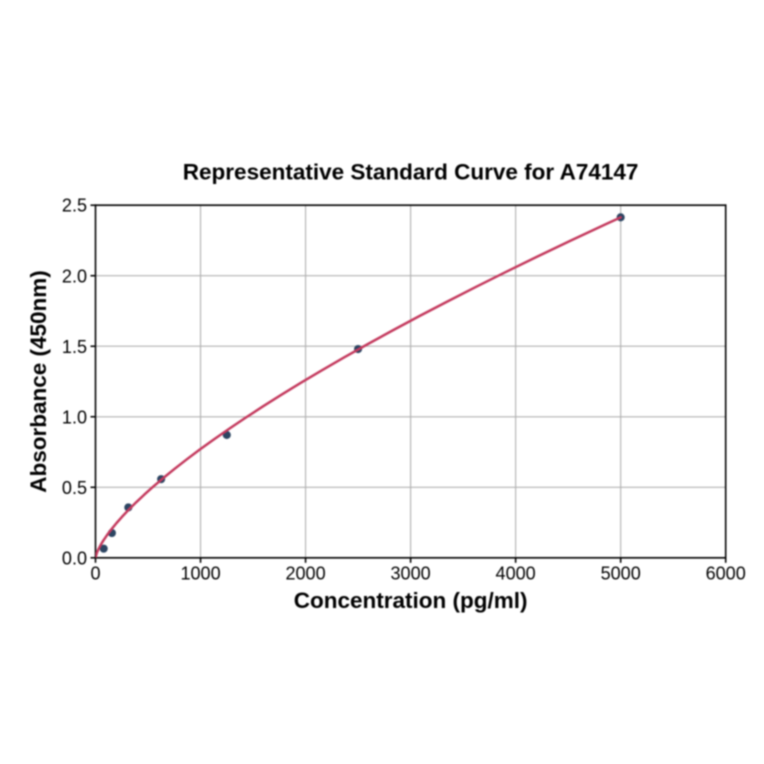  What do you see at coordinates (200, 573) in the screenshot?
I see `svg-text: 1000` at bounding box center [200, 573].